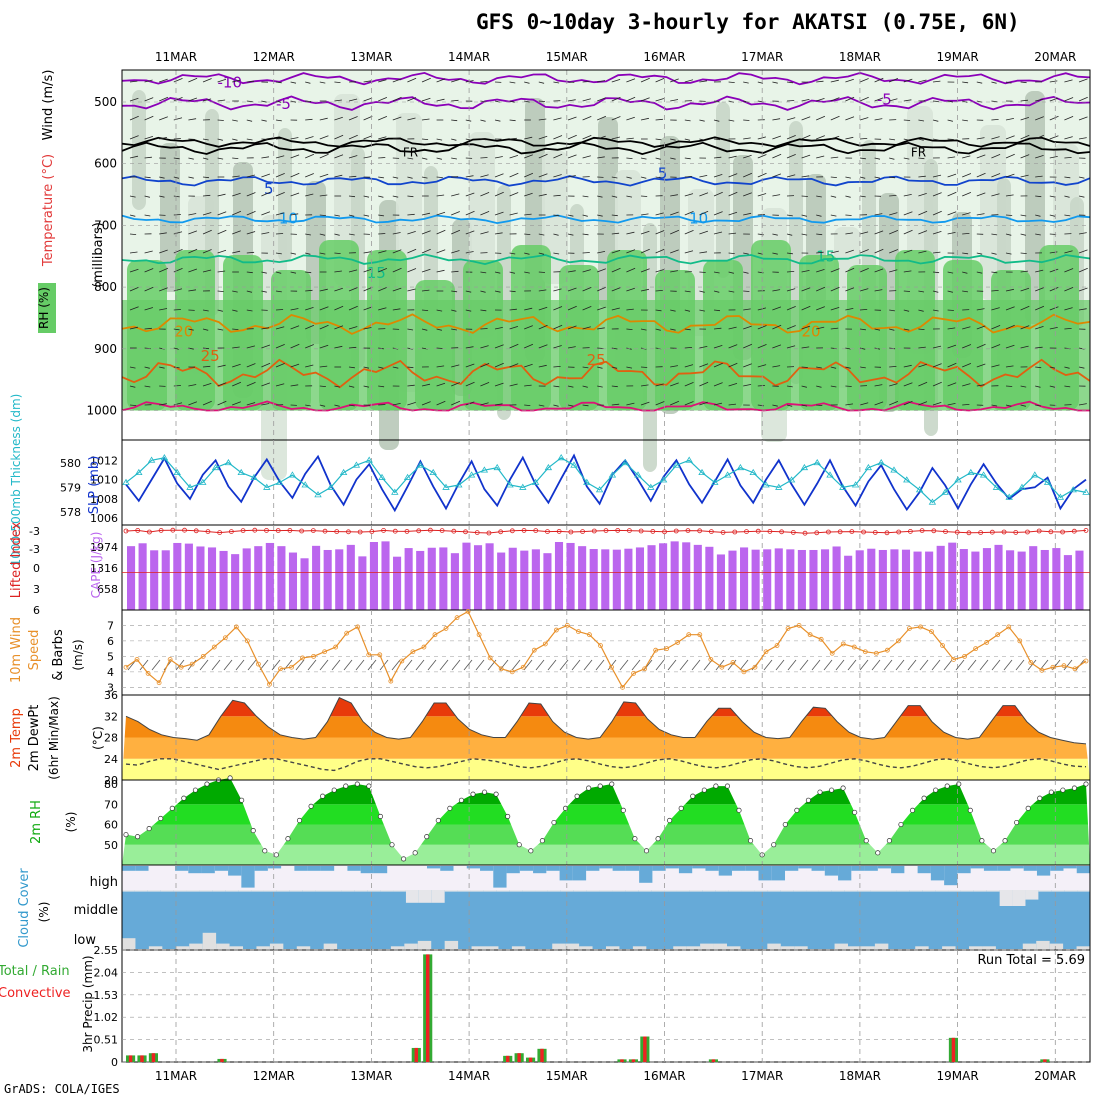  I want to click on precip-tick-label: 1.53, so click(106, 995).